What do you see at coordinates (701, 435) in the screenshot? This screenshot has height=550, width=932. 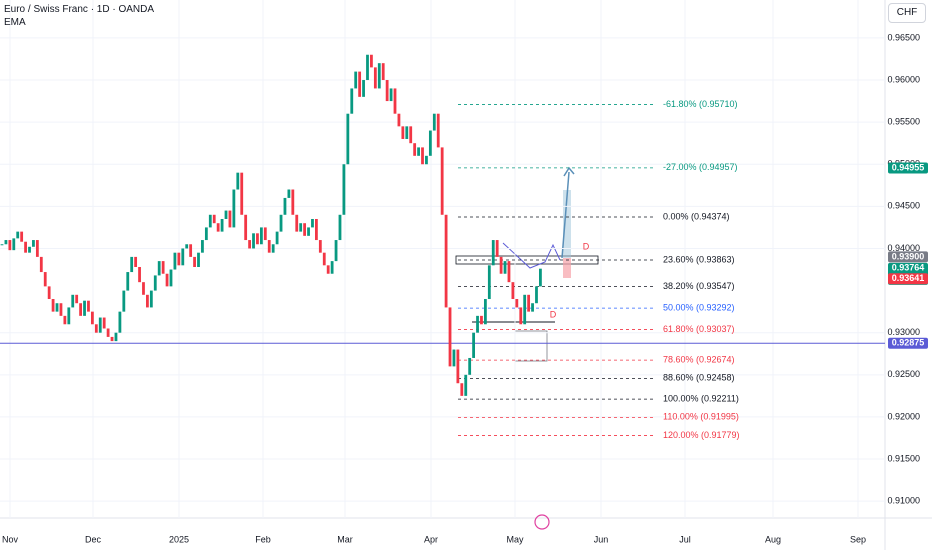 I see `fib-label: 120.00% (0.91779)` at bounding box center [701, 435].